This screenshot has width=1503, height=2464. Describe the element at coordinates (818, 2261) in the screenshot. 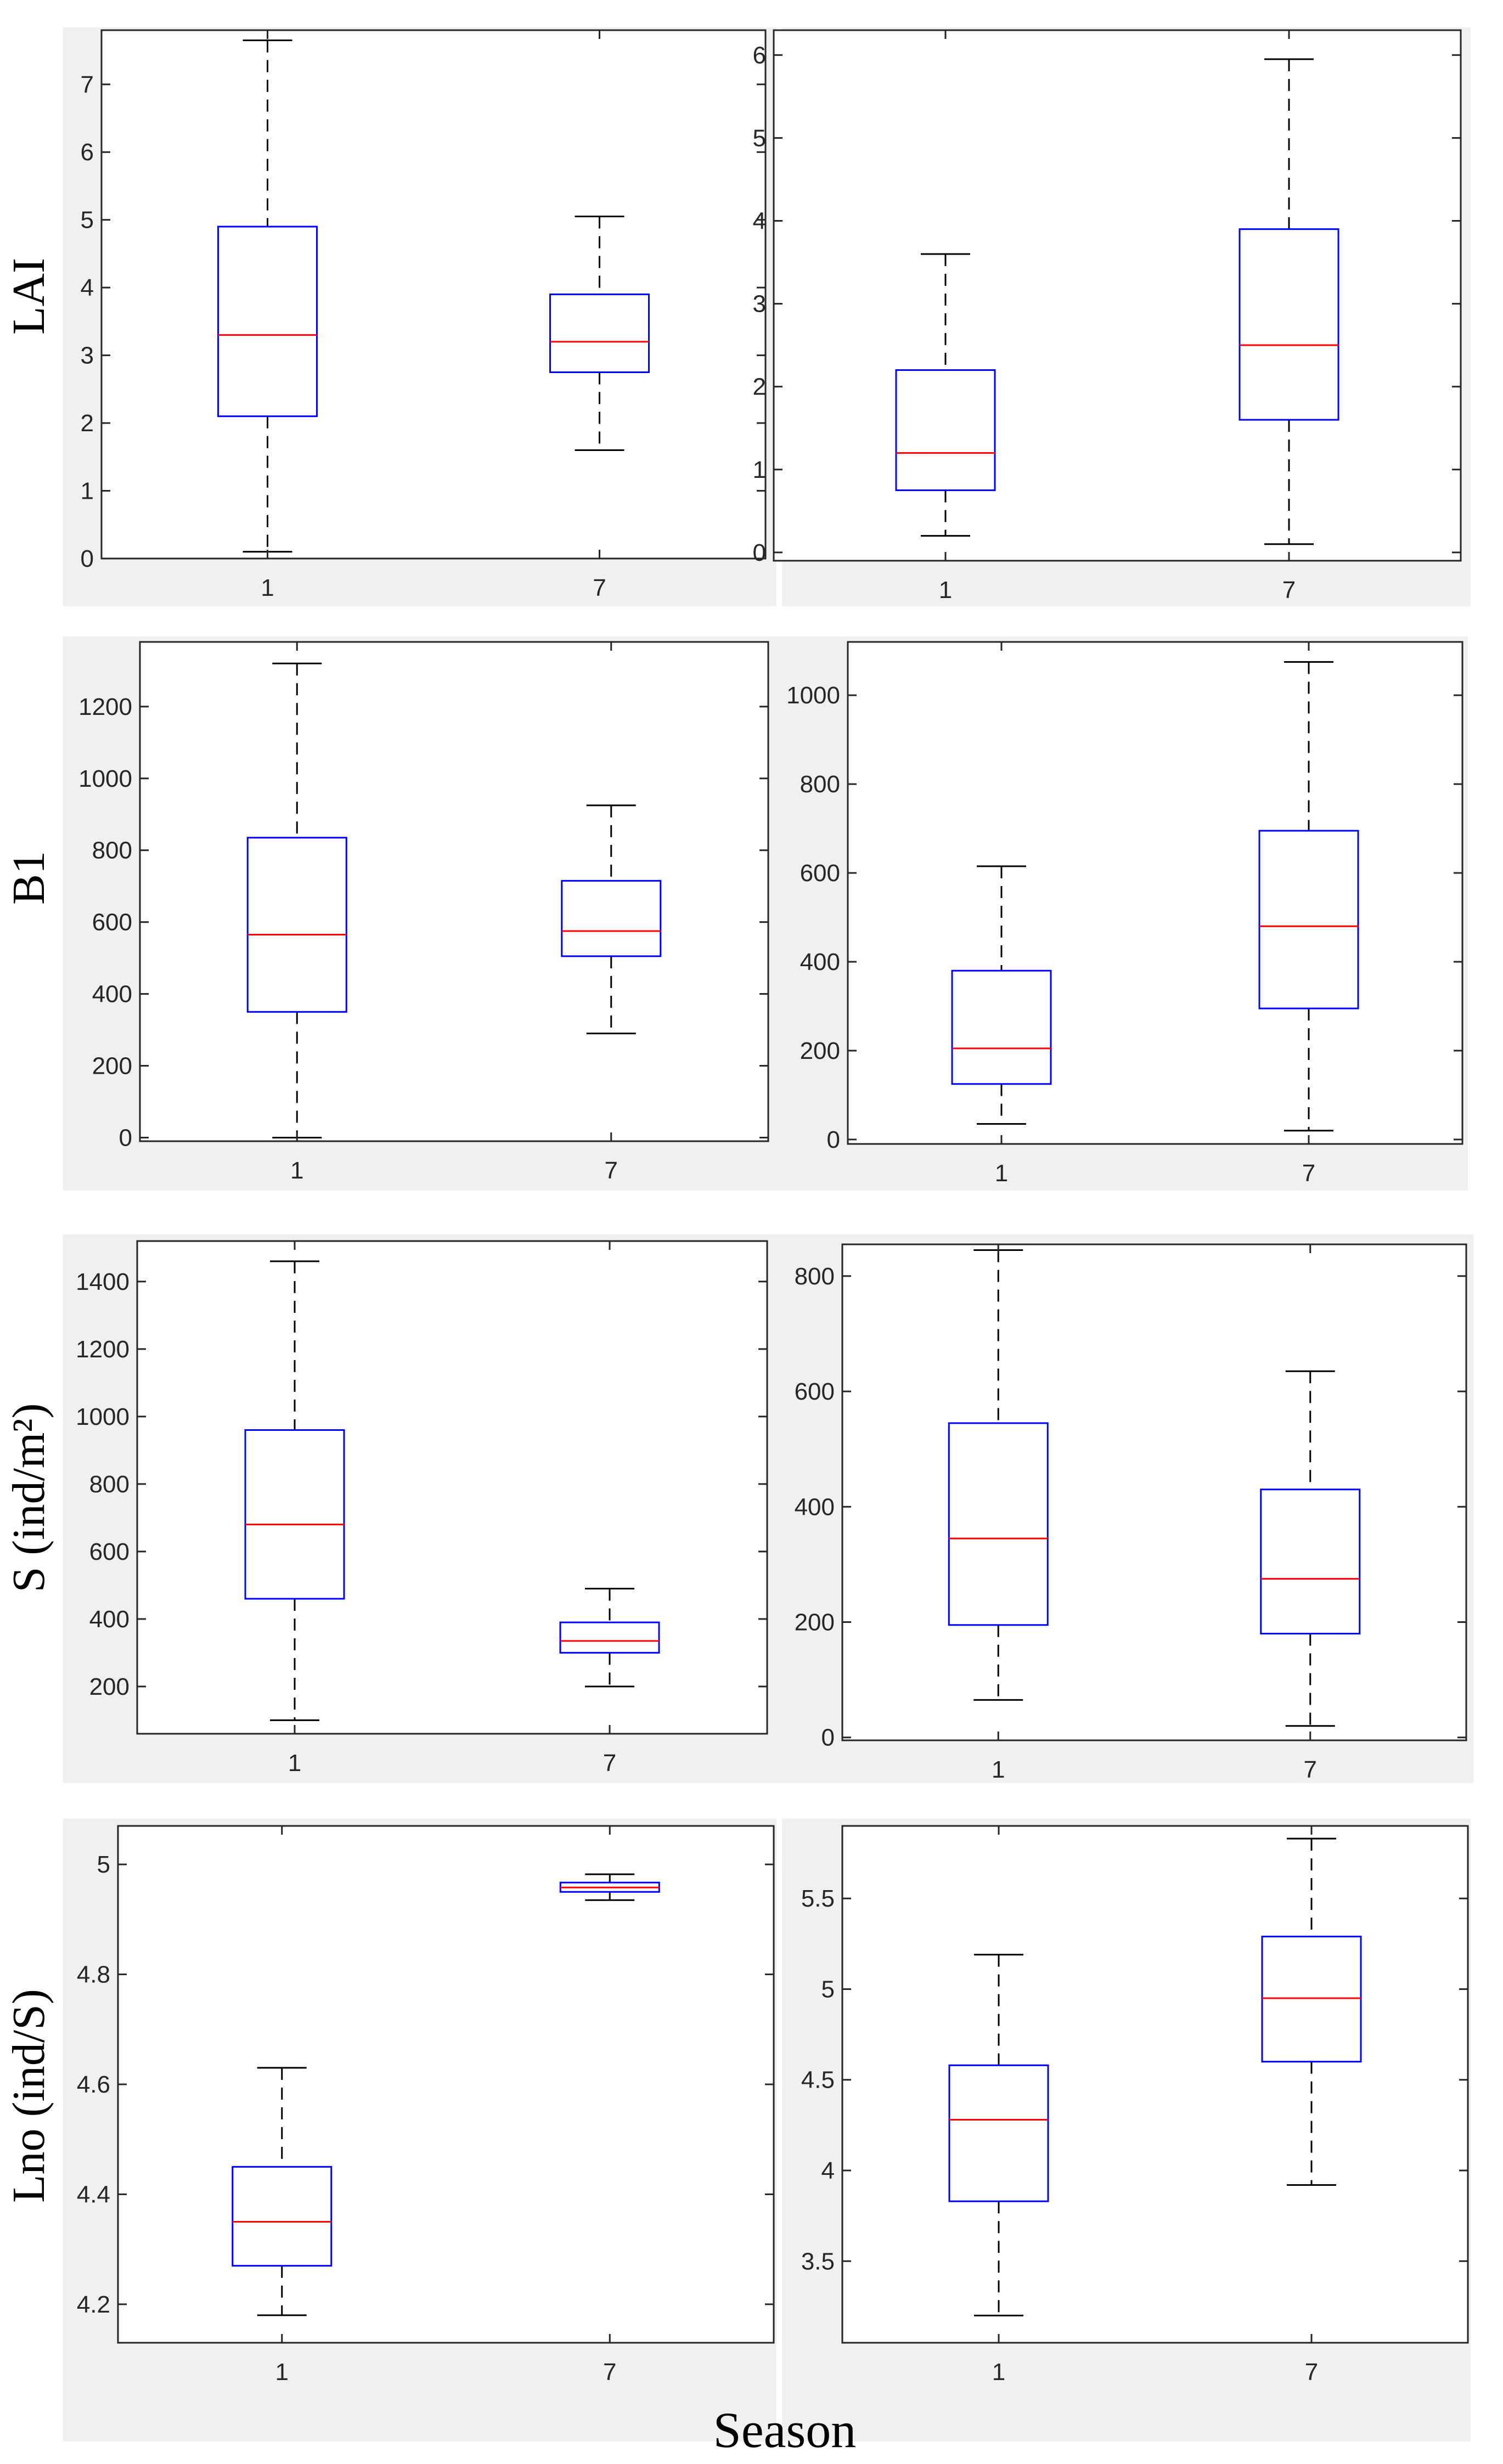

I see `y-tick-label: 3.5` at that location.